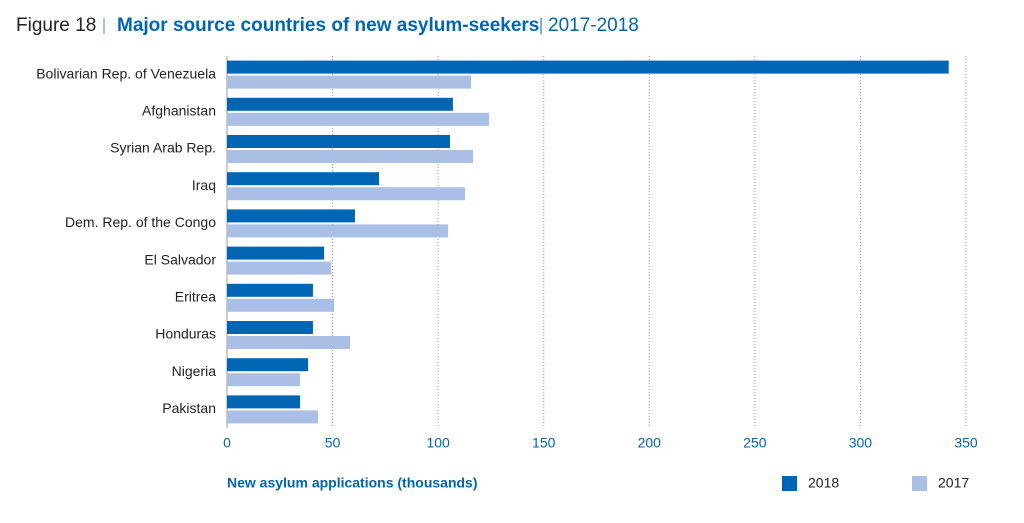 Image resolution: width=1024 pixels, height=523 pixels. Describe the element at coordinates (204, 185) in the screenshot. I see `y-tick-label: Iraq` at that location.